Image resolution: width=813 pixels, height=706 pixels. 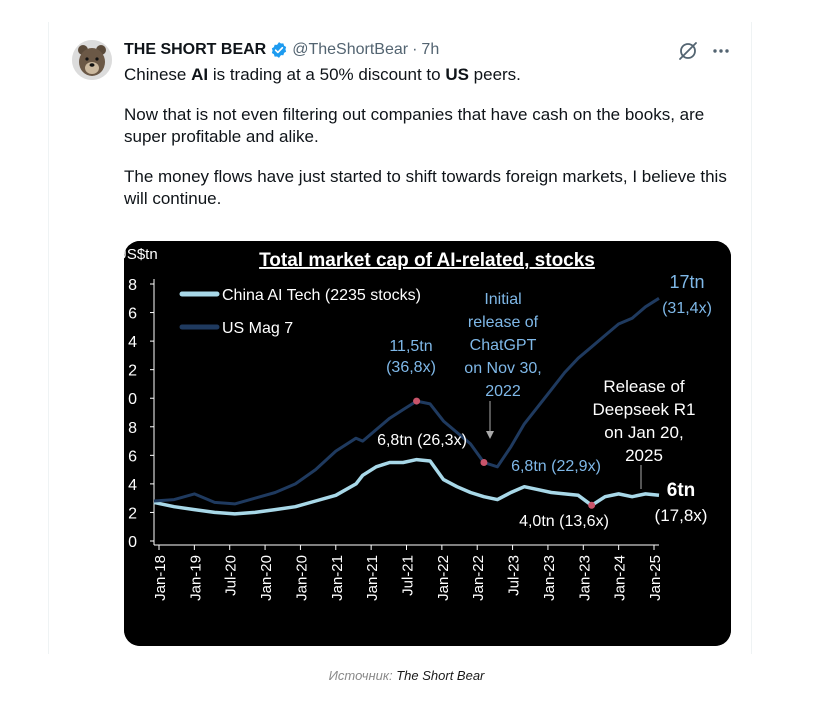 What do you see at coordinates (643, 432) in the screenshot?
I see `annotation-deepseek-3: on Jan 20,` at bounding box center [643, 432].